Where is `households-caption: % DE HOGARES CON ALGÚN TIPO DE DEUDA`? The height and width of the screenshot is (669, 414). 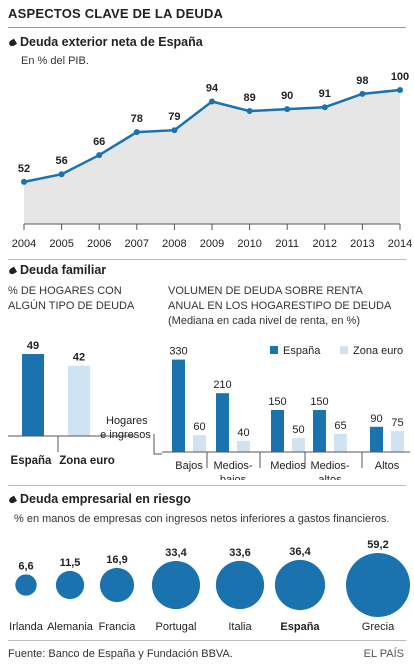 households-caption: % DE HOGARES CON ALGÚN TIPO DE DEUDA is located at coordinates (71, 298).